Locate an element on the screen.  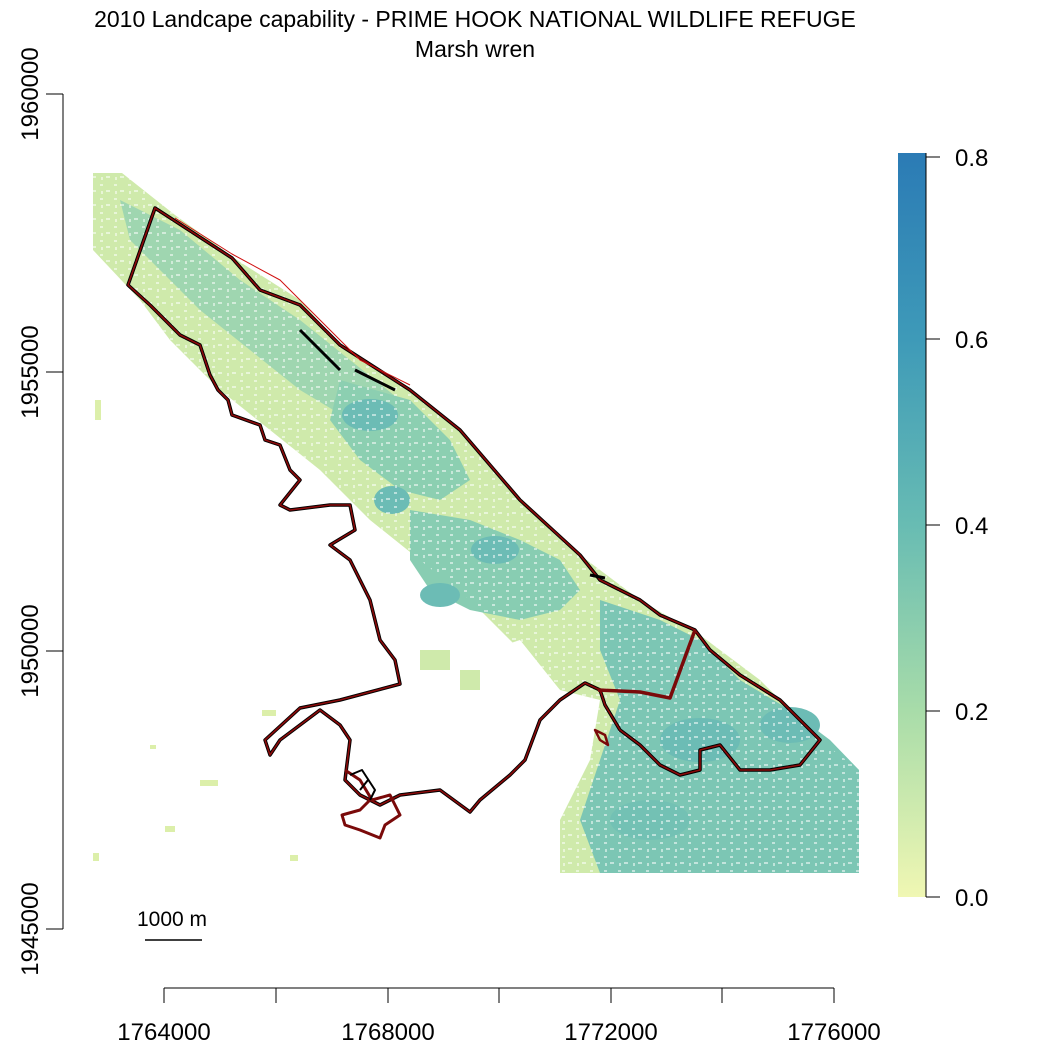
x-axis-tick-label: 1776000 is located at coordinates (833, 1032).